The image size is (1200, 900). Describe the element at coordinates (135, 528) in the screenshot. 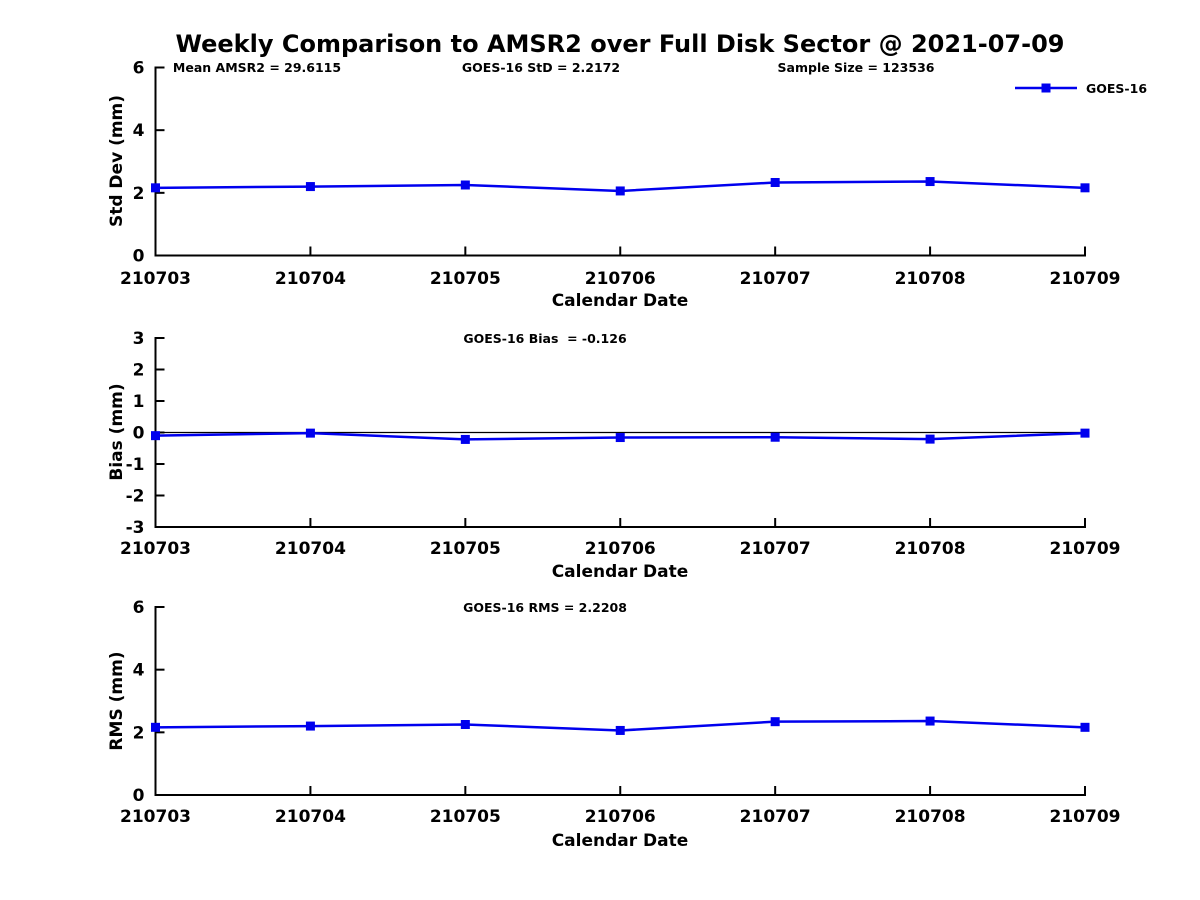

I see `y-tick-label: -3` at that location.